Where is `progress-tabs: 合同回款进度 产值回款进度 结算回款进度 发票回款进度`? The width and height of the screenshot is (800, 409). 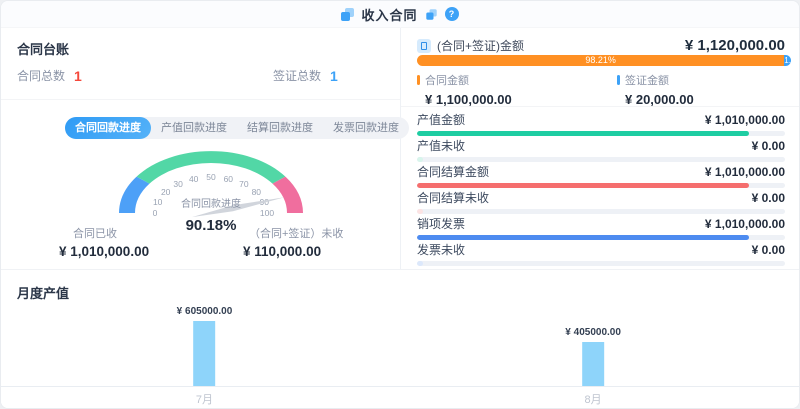 progress-tabs: 合同回款进度 产值回款进度 结算回款进度 发票回款进度 is located at coordinates (237, 128).